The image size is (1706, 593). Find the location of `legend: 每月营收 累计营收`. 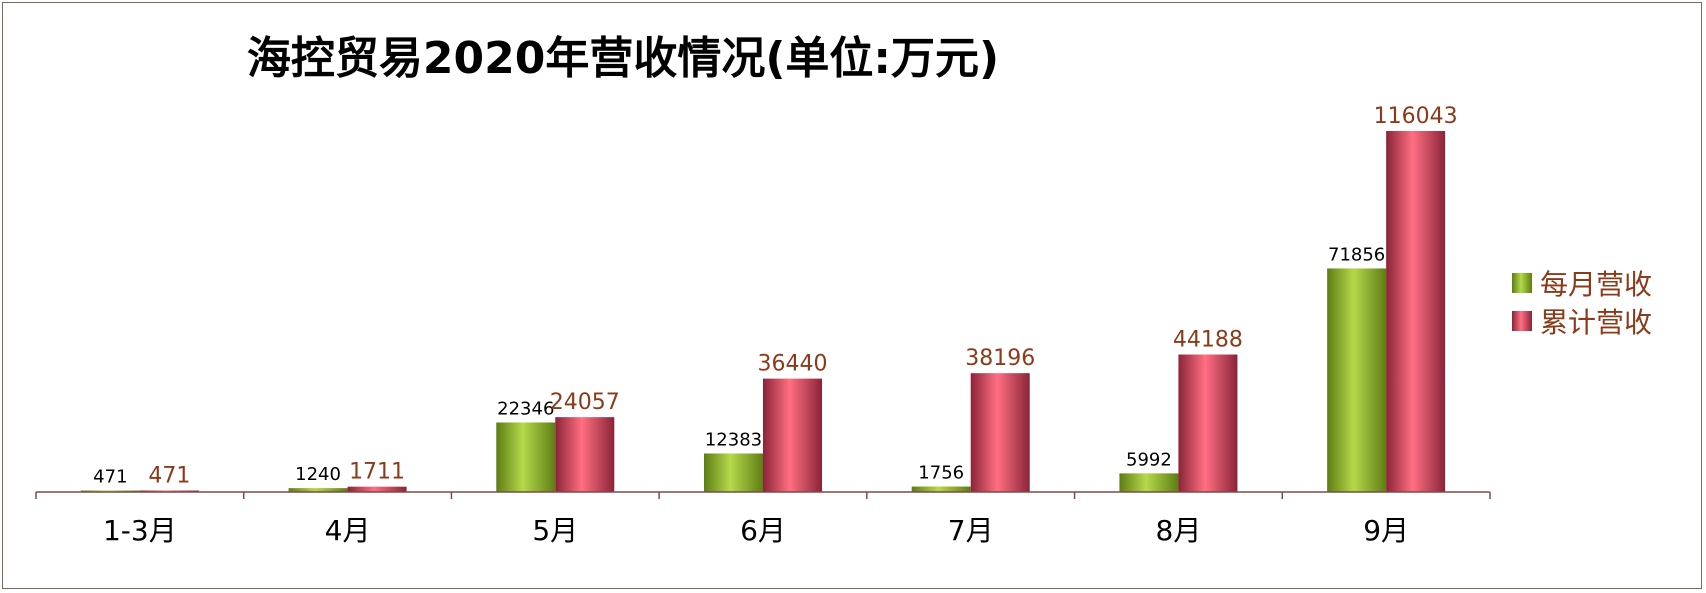

legend: 每月营收 累计营收 is located at coordinates (1582, 302).